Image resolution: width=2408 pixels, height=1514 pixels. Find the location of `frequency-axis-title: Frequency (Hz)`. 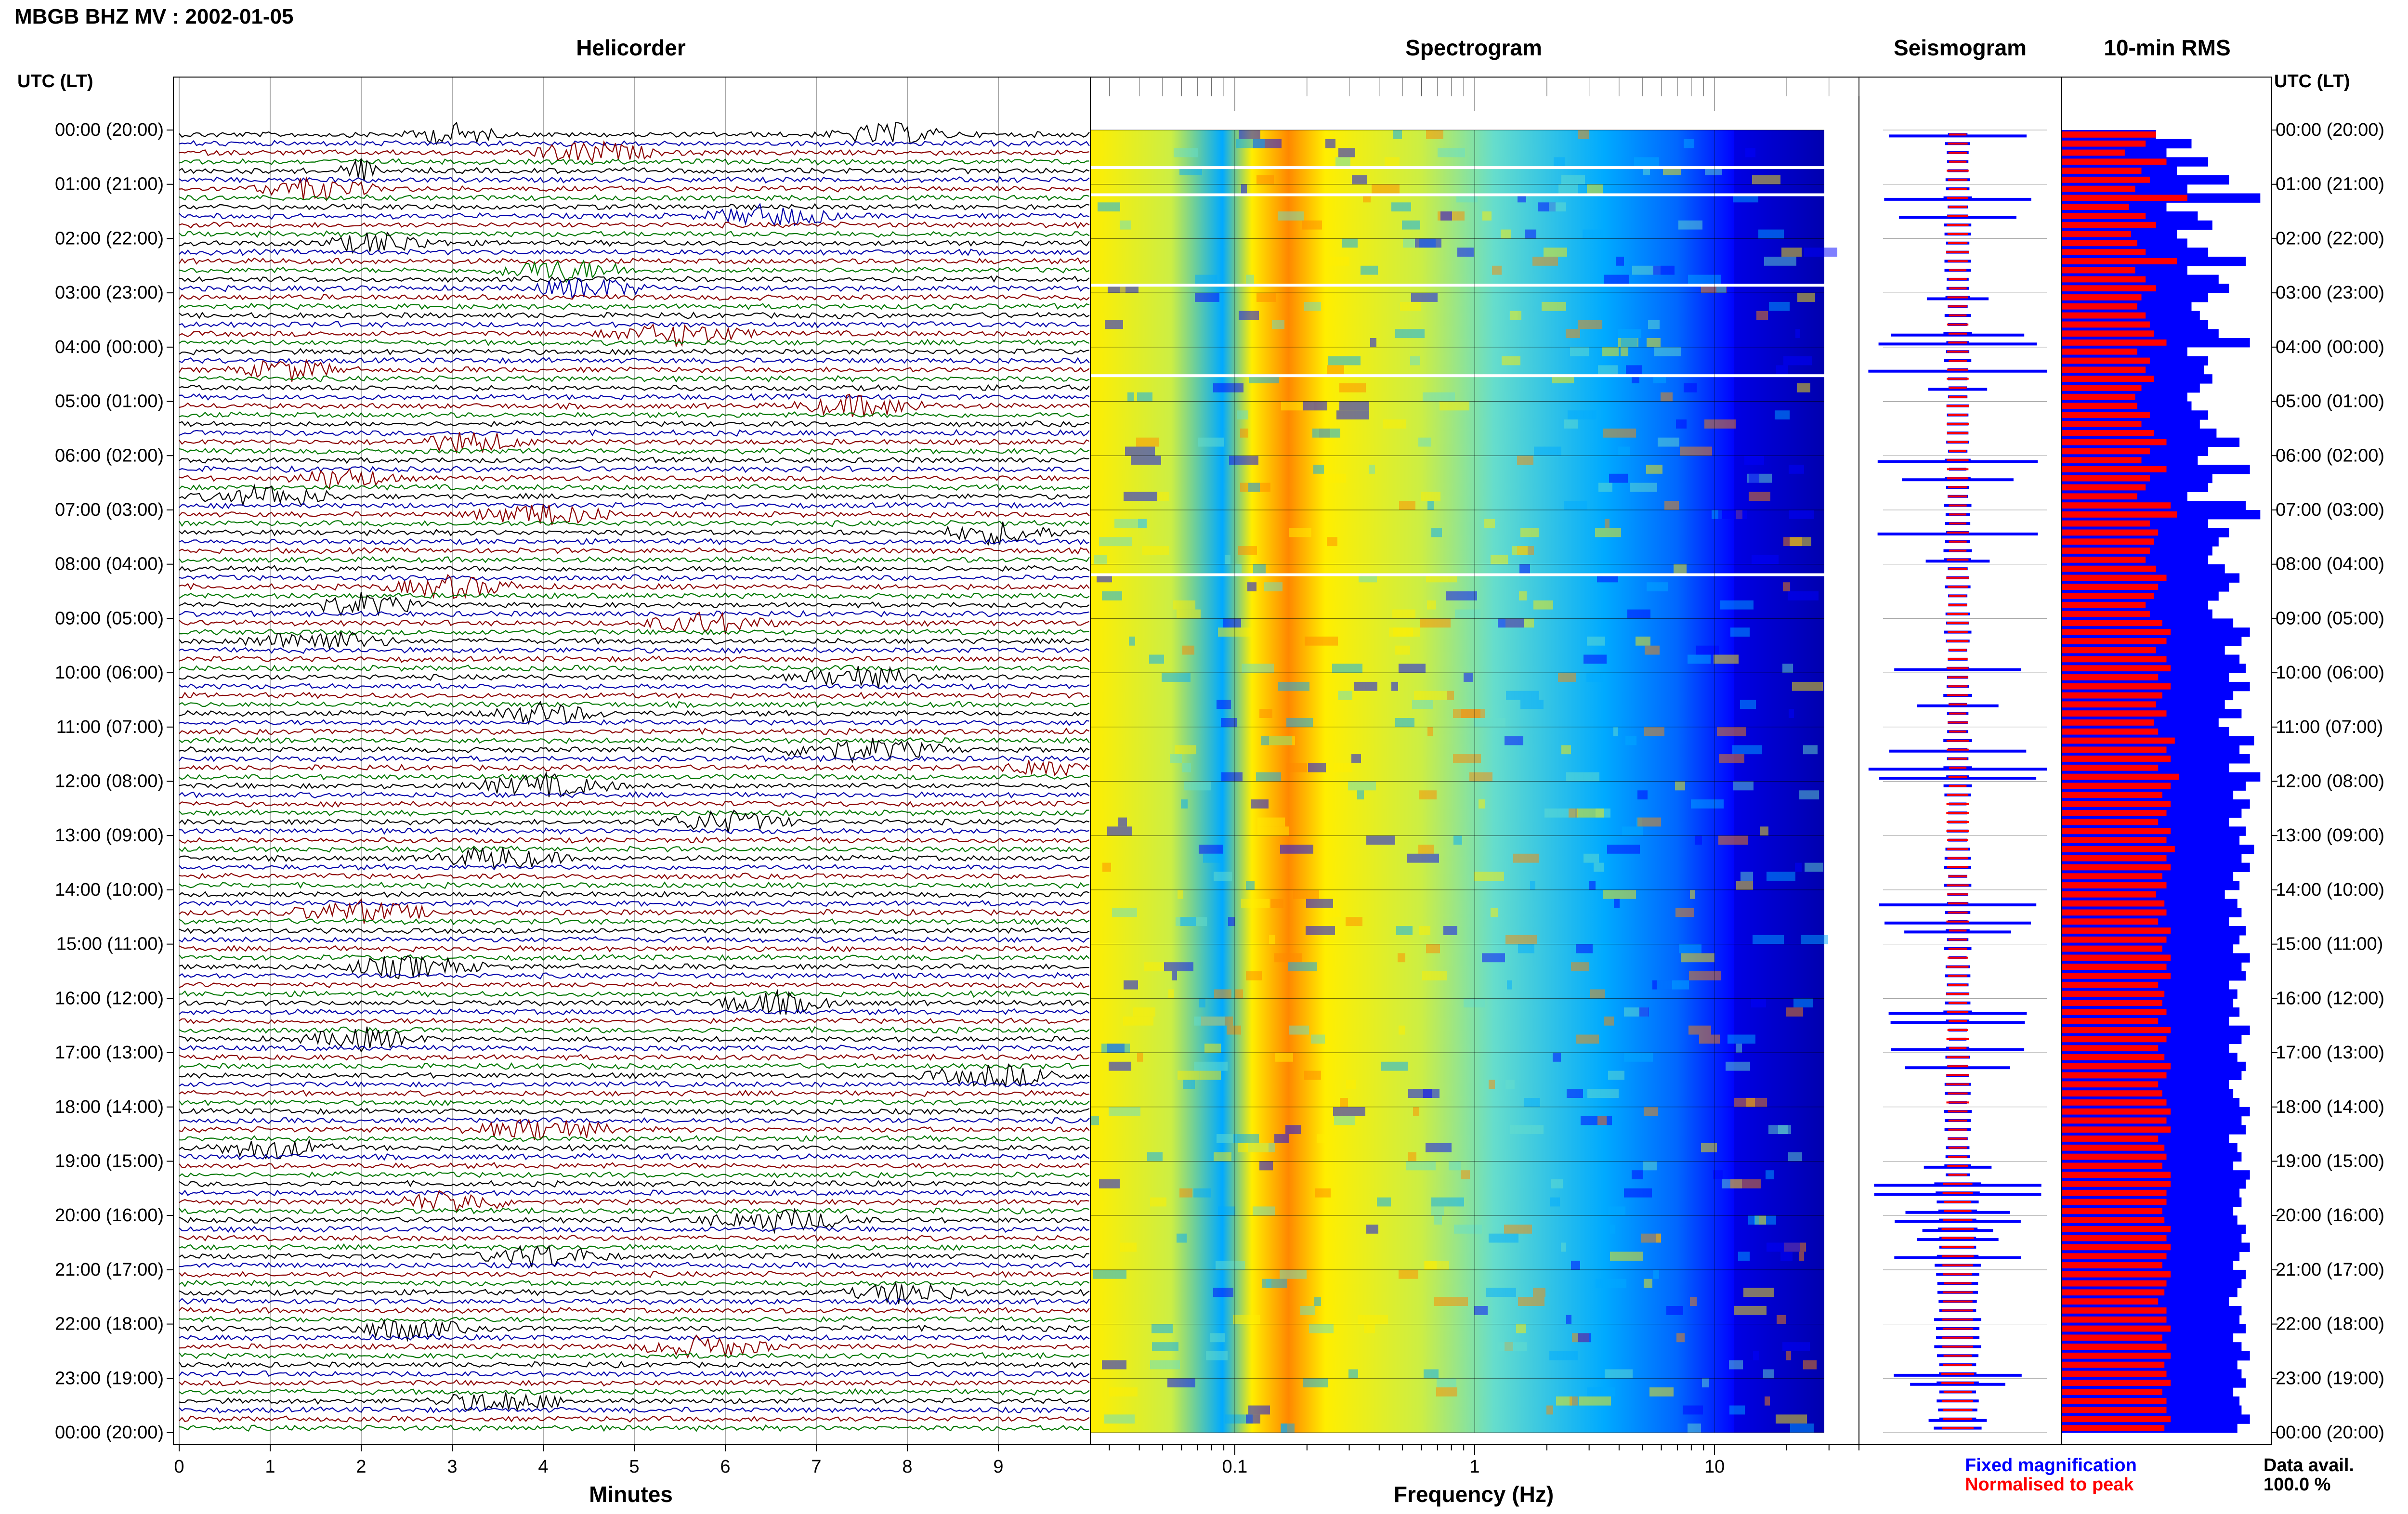

frequency-axis-title: Frequency (Hz) is located at coordinates (1473, 1494).